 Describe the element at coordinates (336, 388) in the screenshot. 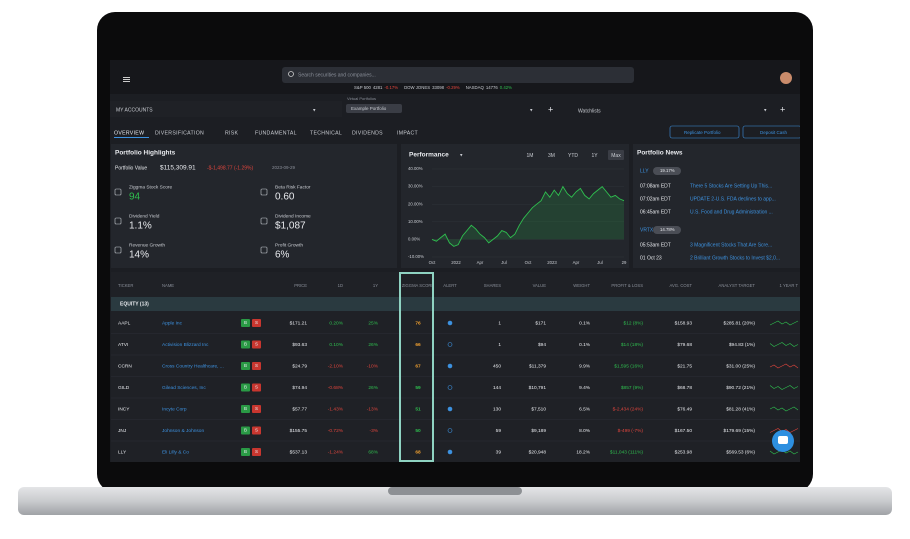

I see `table-cell: -0.68%` at that location.